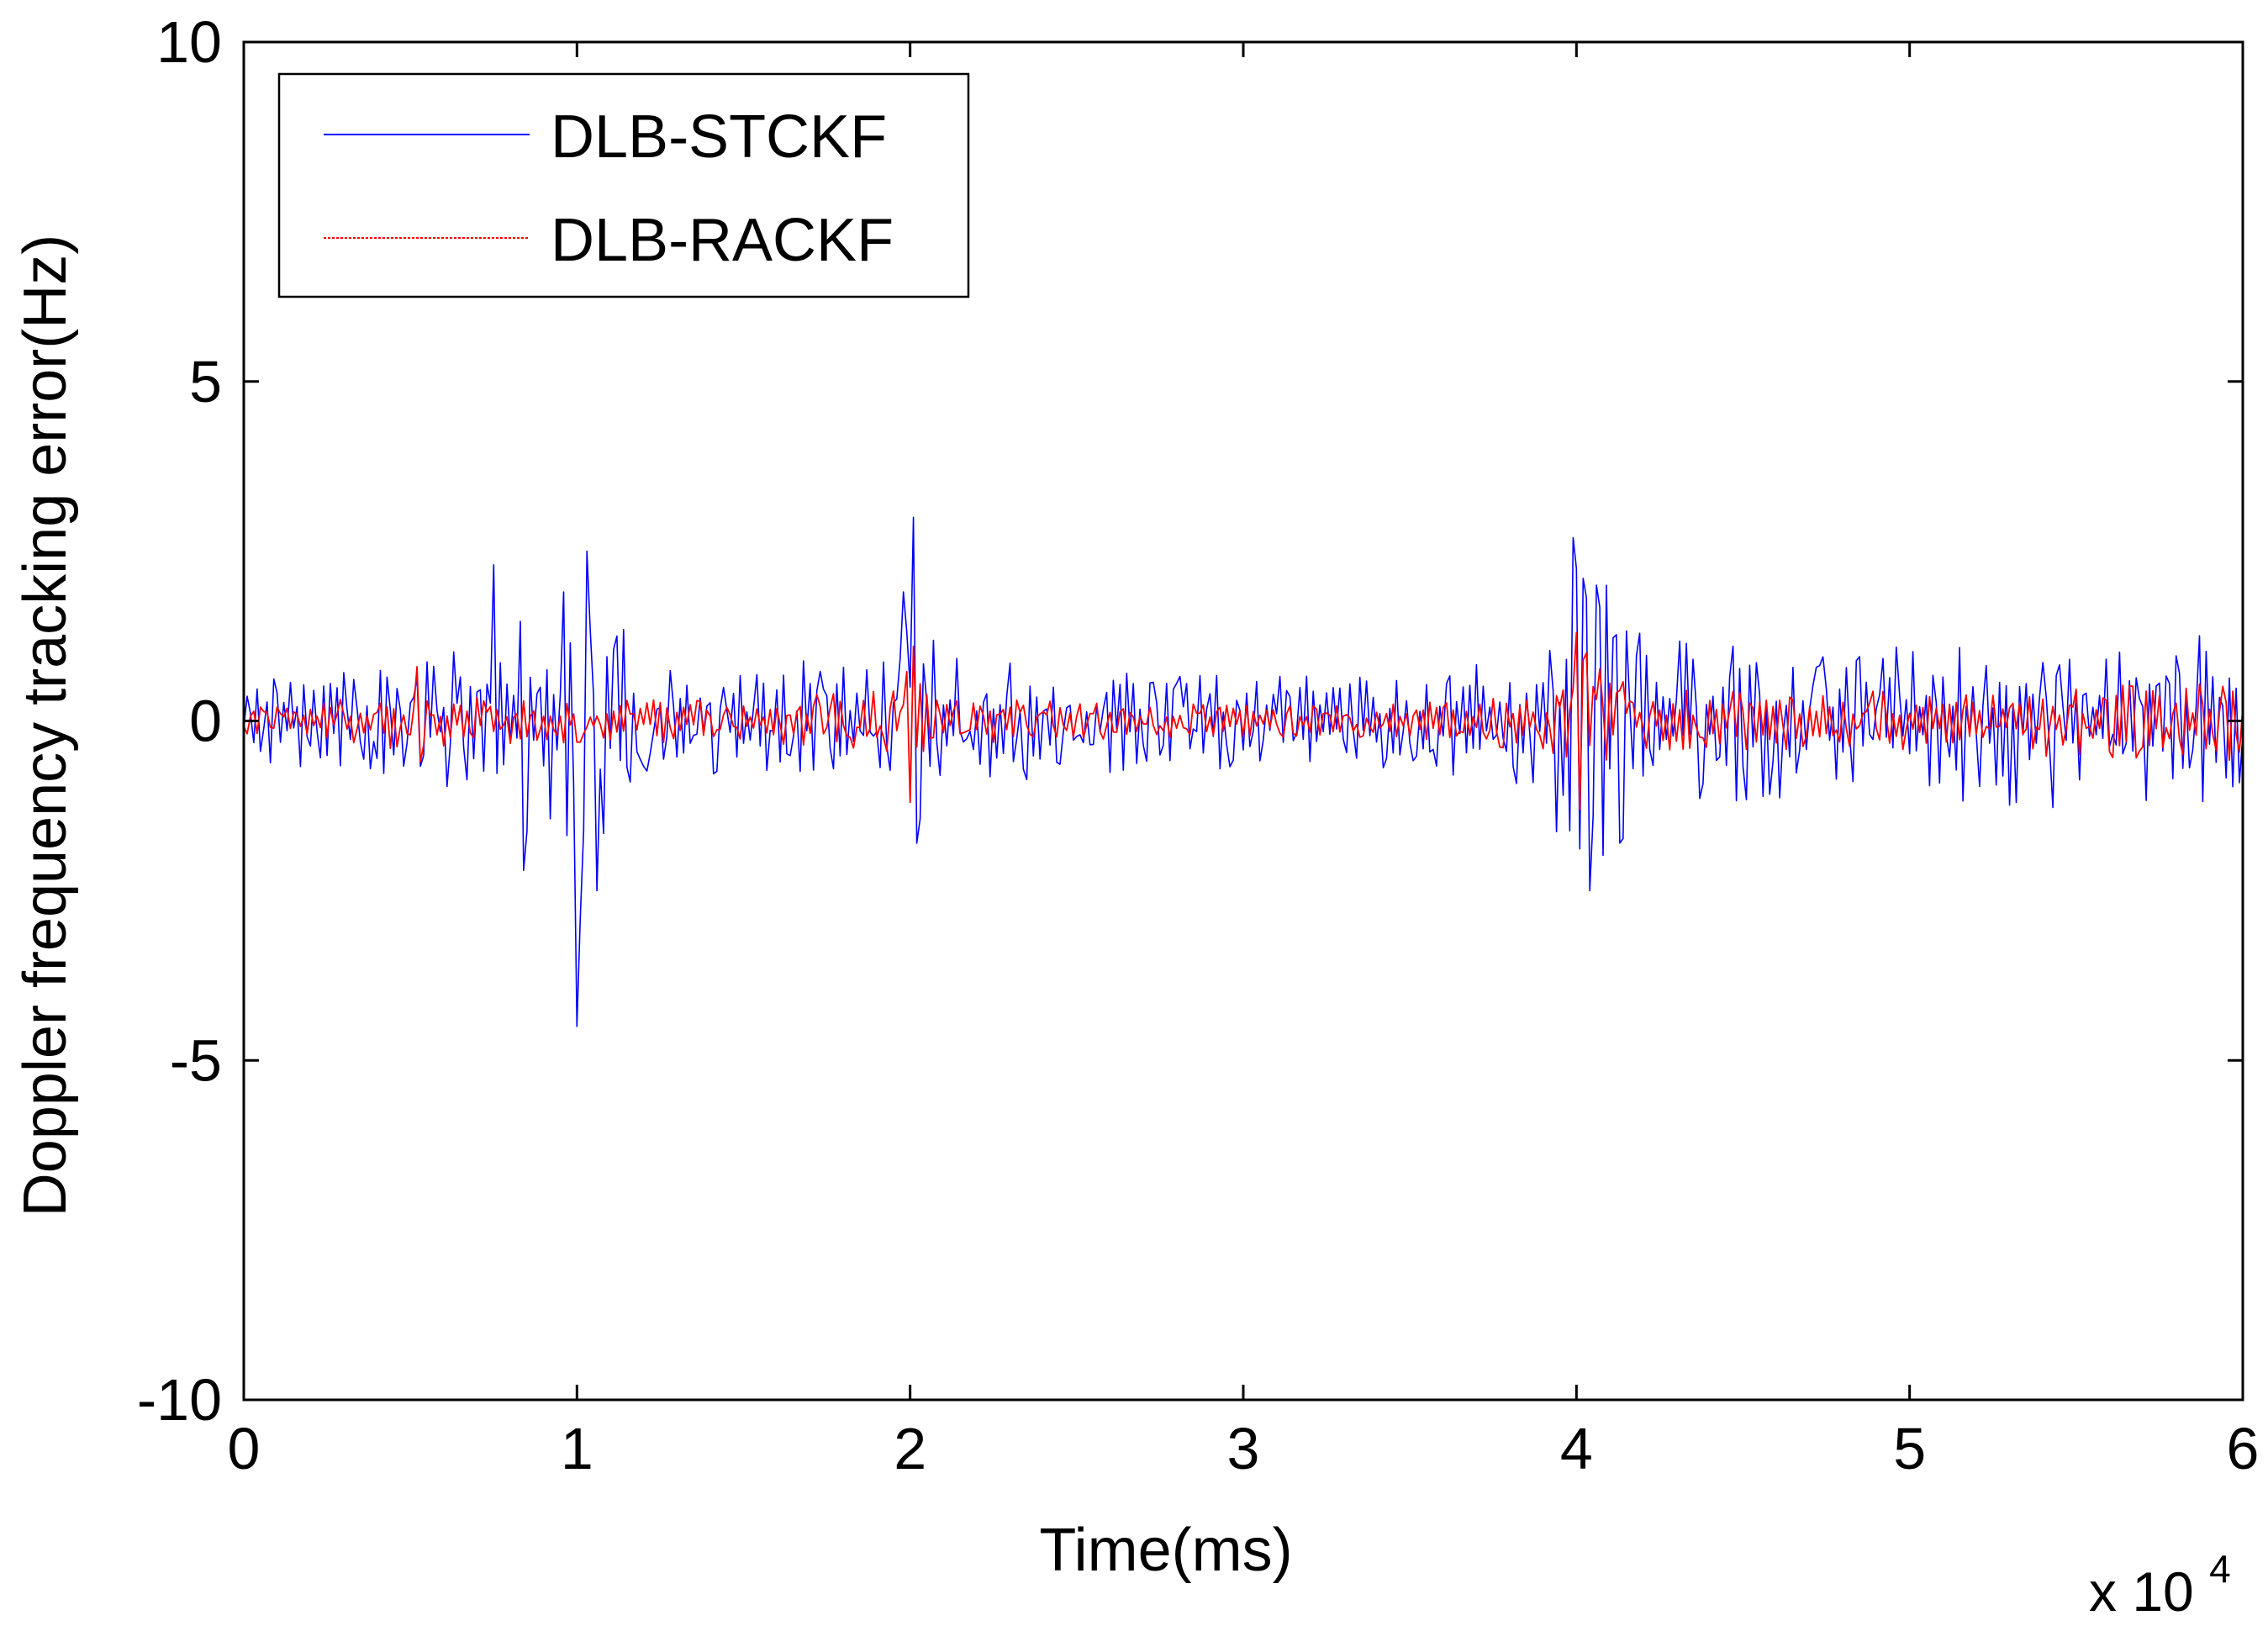 The height and width of the screenshot is (1626, 2268). Describe the element at coordinates (1576, 1449) in the screenshot. I see `x-tick-label-4: 4` at that location.